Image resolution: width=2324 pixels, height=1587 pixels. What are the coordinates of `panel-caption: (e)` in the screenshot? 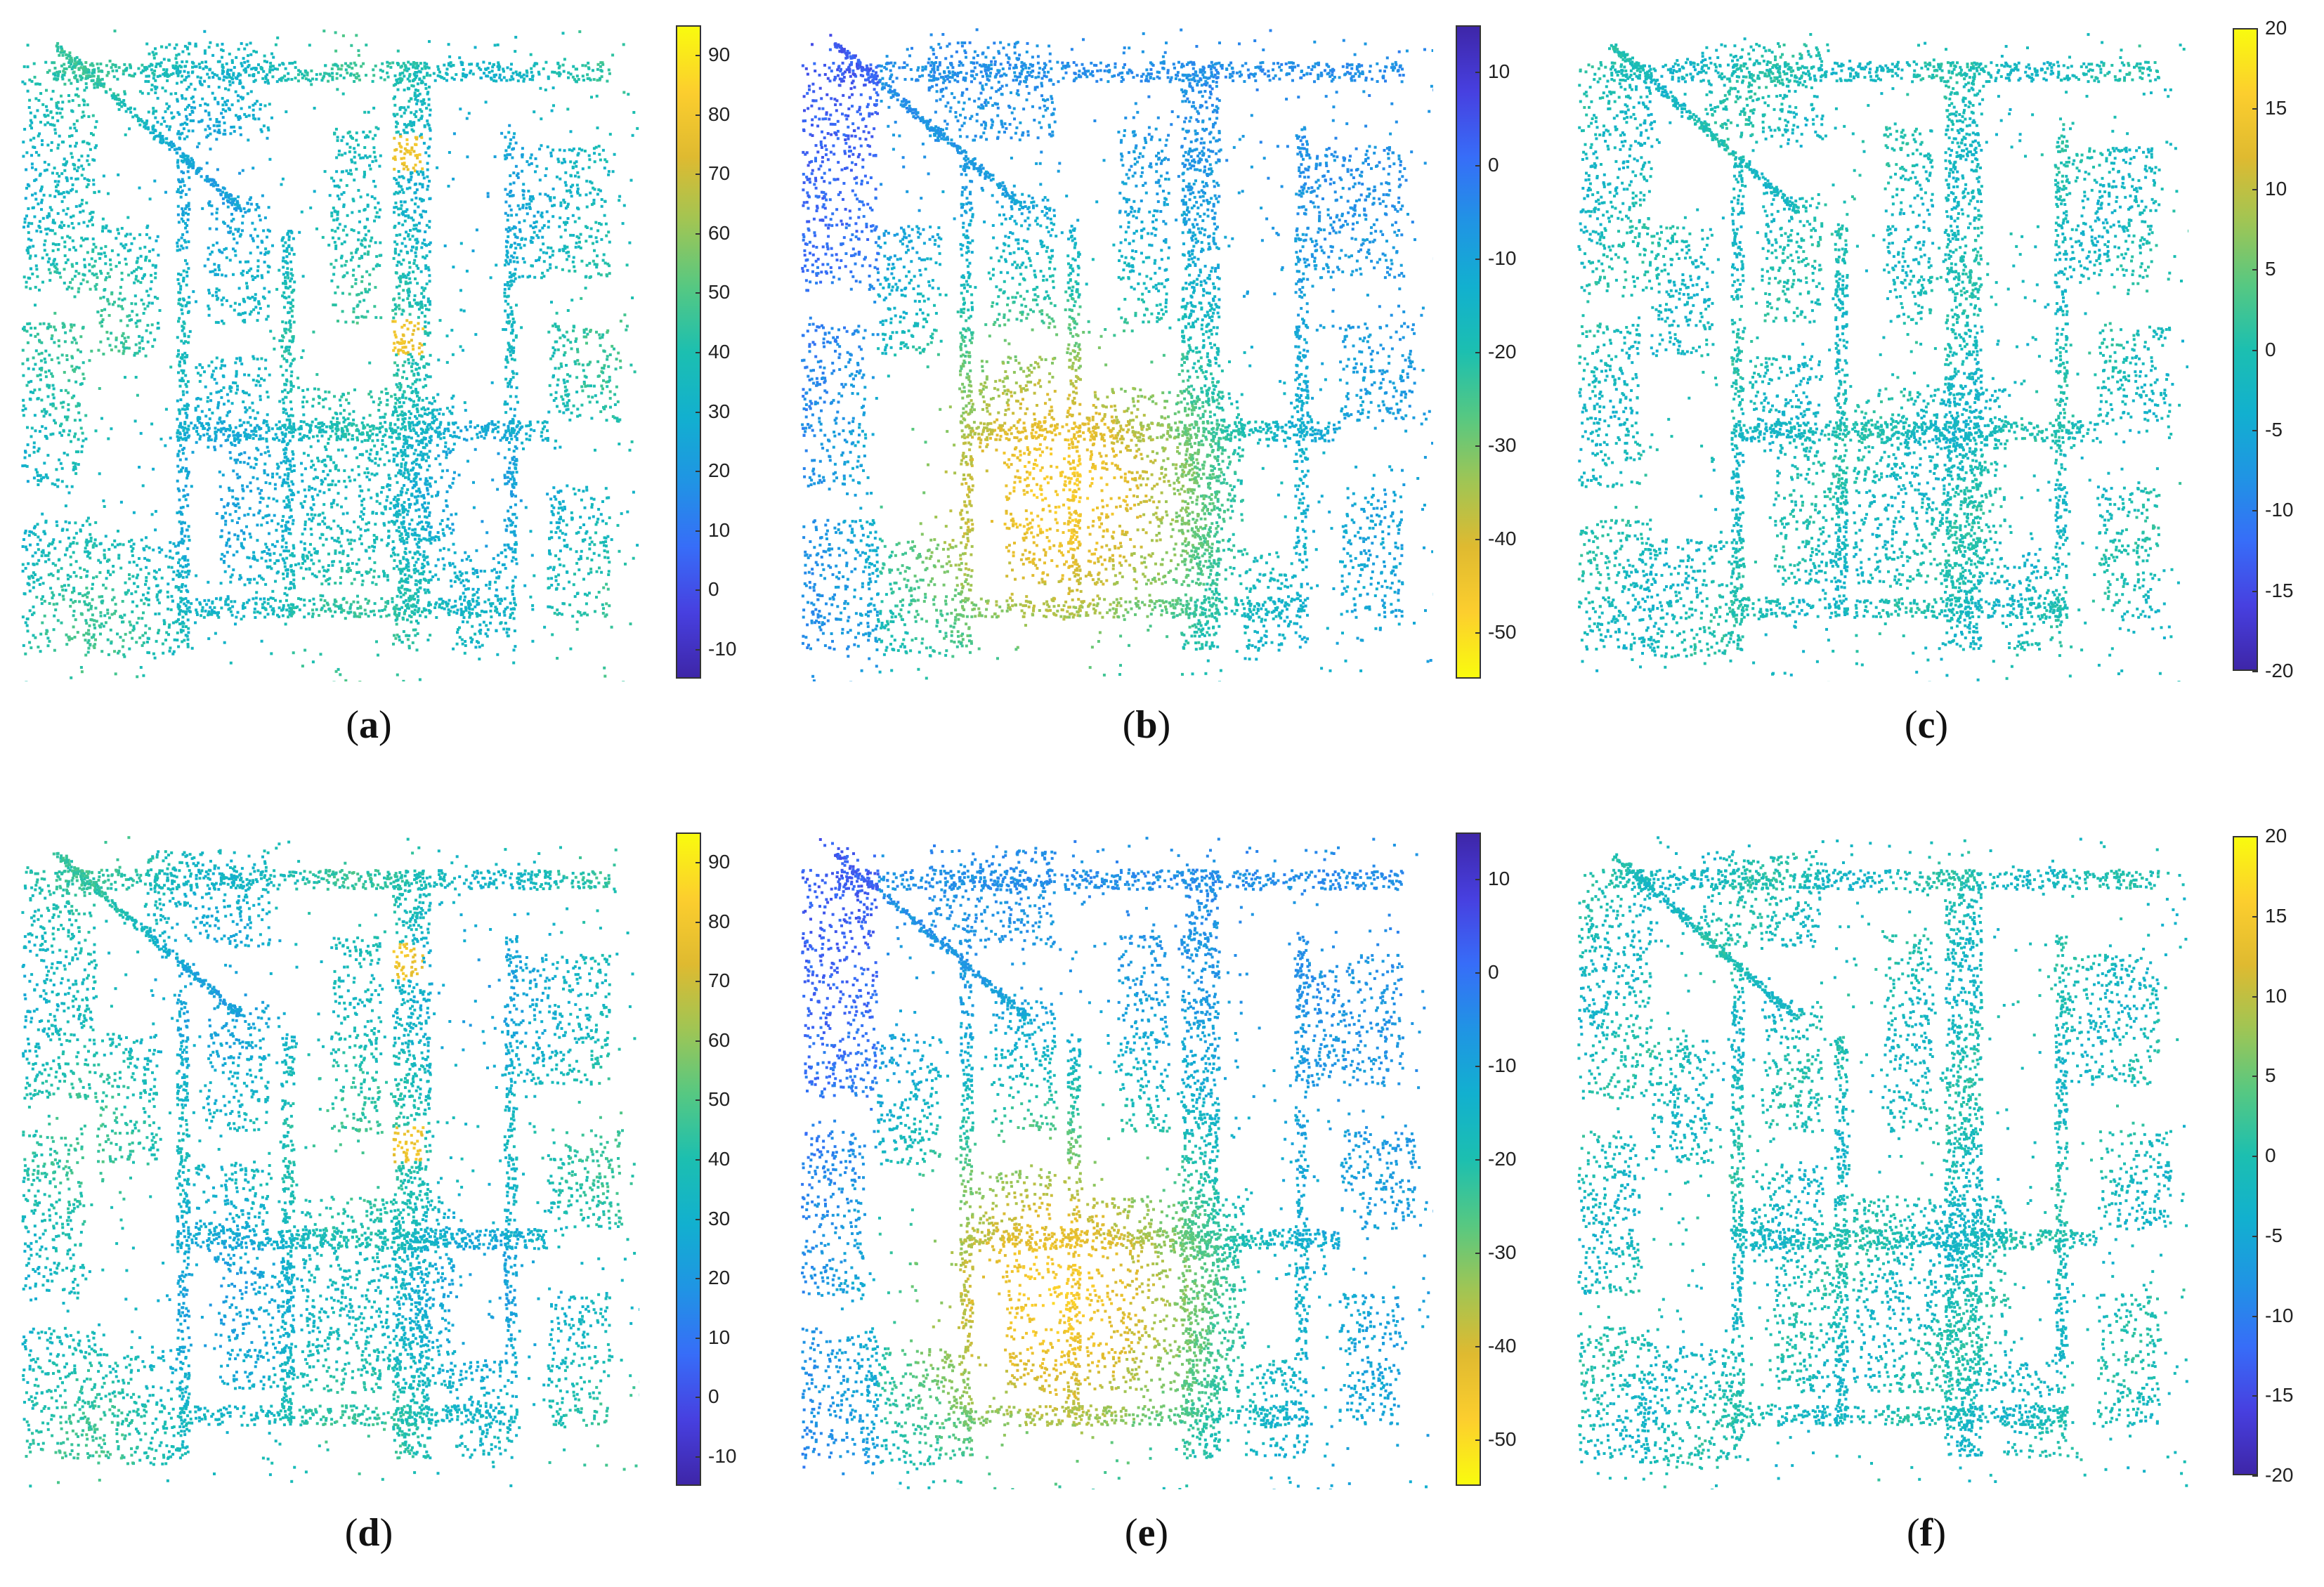 It's located at (1146, 1532).